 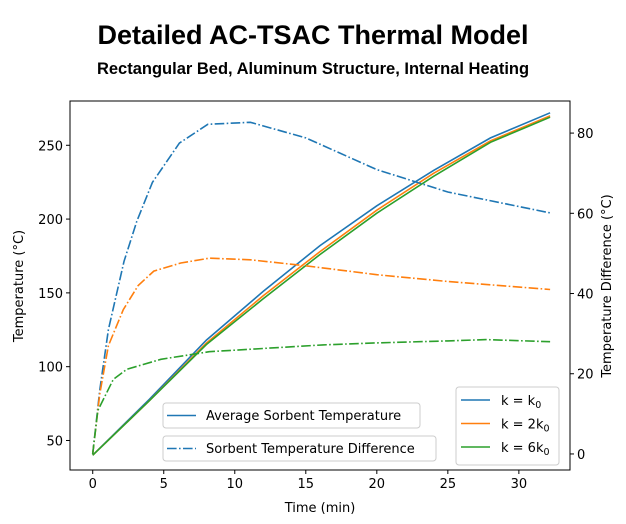 I want to click on x-axis-label: Time (min), so click(x=320, y=508).